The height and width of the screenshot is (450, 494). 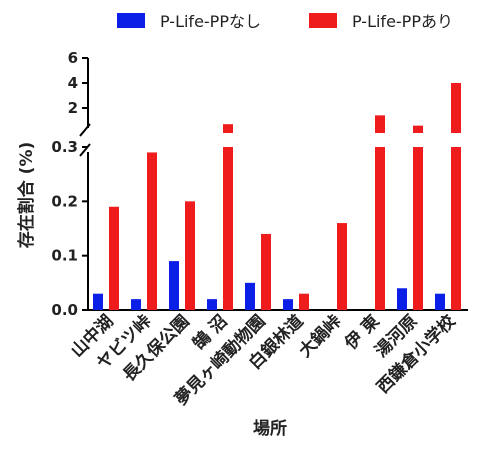 What do you see at coordinates (402, 21) in the screenshot?
I see `legend-label-with-plife: P-Life-PPあり` at bounding box center [402, 21].